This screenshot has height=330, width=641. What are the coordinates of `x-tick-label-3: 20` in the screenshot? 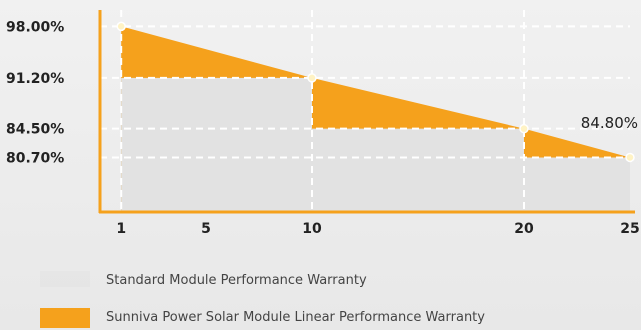 It's located at (524, 229).